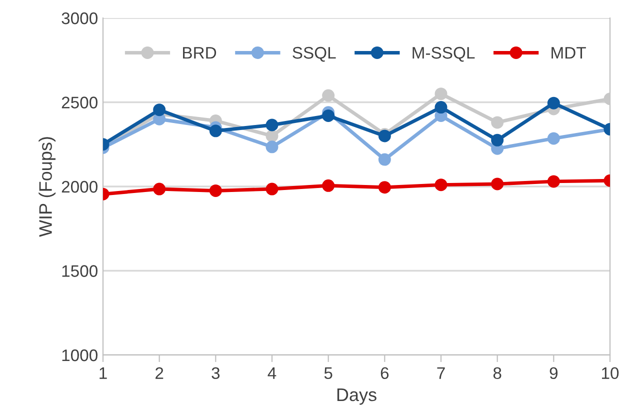 This screenshot has height=415, width=624. Describe the element at coordinates (314, 54) in the screenshot. I see `legend-label: SSQL` at that location.